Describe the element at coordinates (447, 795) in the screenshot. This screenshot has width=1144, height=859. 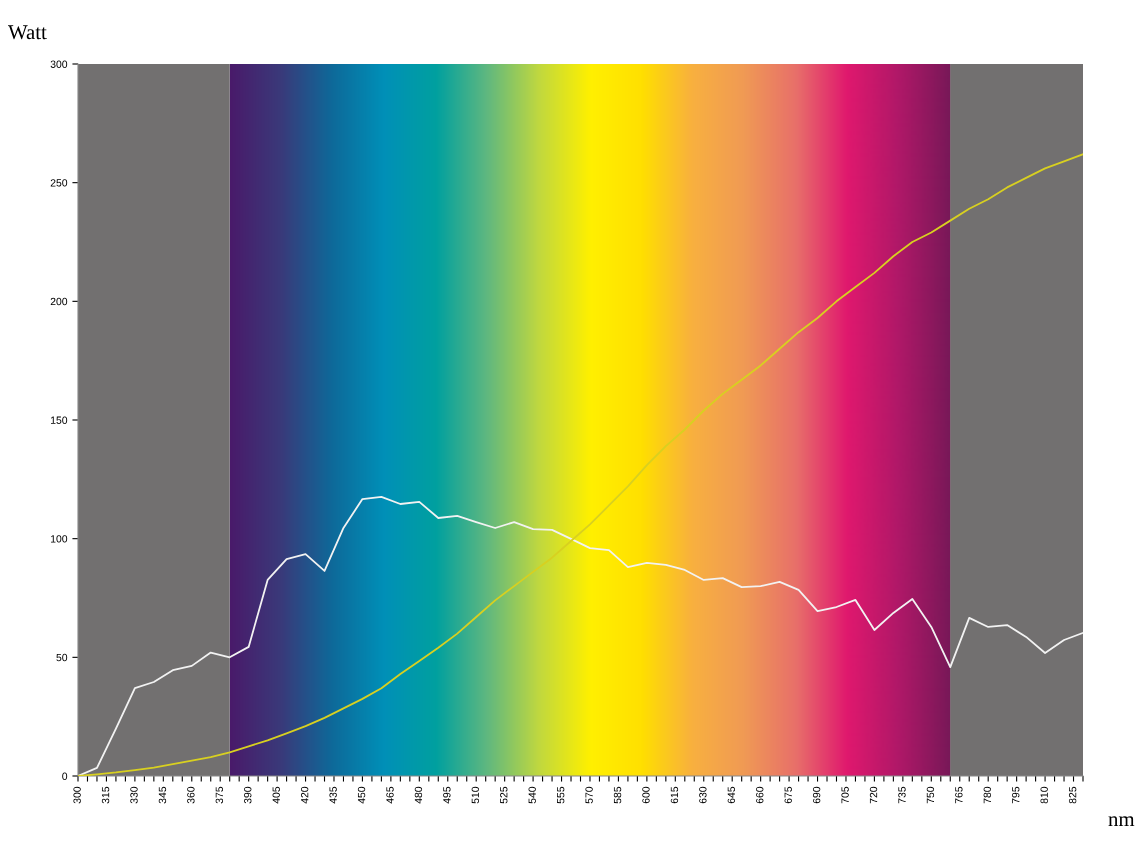
I see `x-tick-label: 495` at that location.